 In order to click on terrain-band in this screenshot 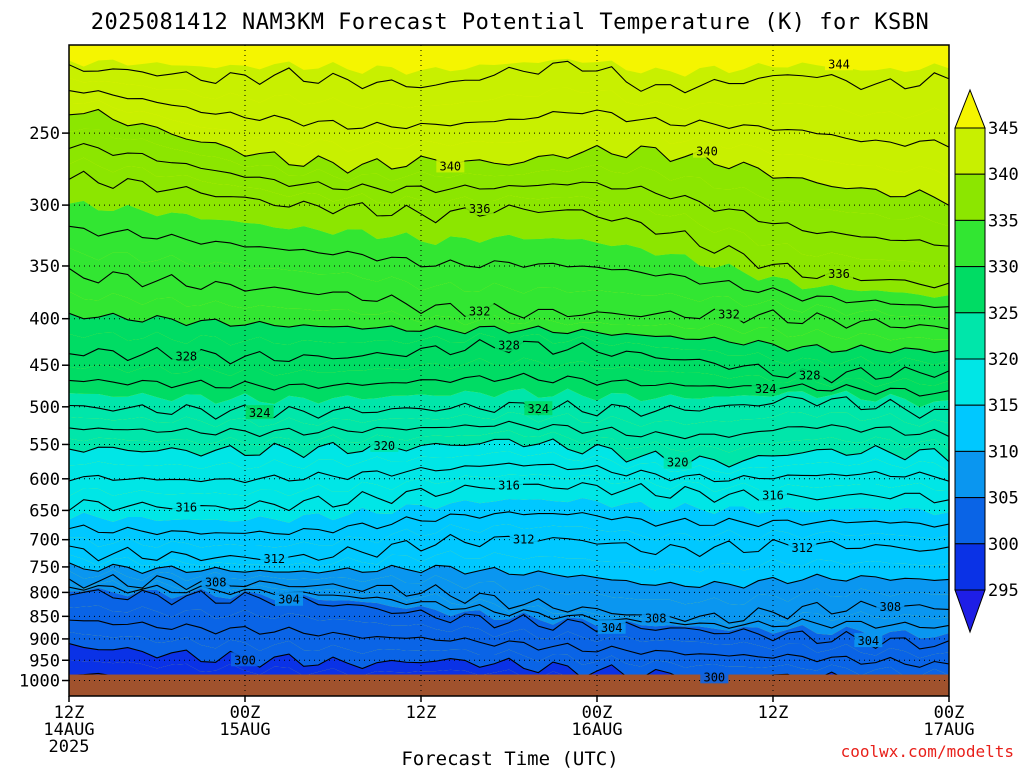, I will do `click(509, 685)`.